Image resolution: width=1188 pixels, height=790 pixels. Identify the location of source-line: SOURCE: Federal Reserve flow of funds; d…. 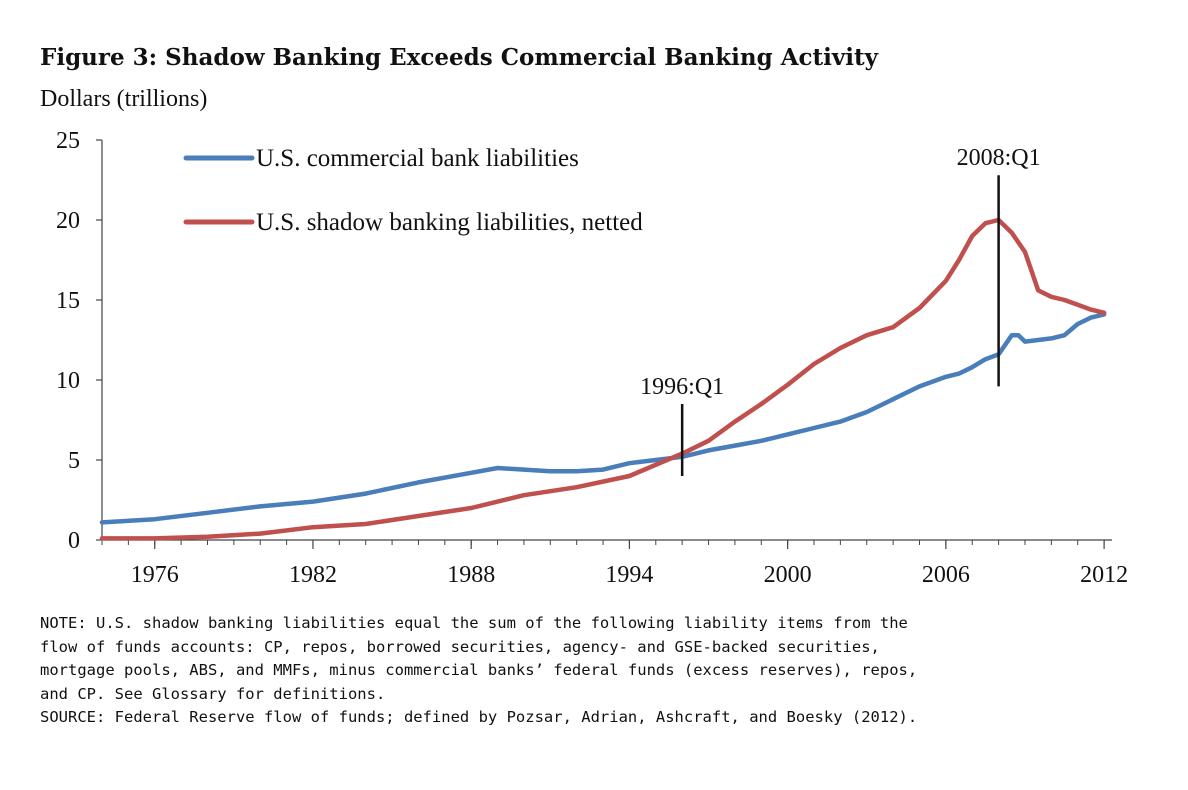
(479, 717).